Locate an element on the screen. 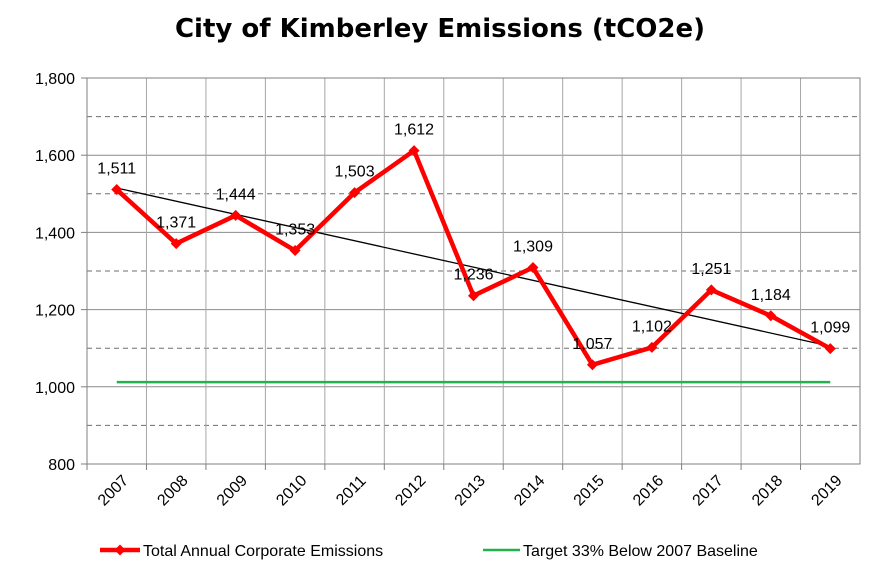 Image resolution: width=880 pixels, height=582 pixels. x-tick-label: 2016 is located at coordinates (648, 490).